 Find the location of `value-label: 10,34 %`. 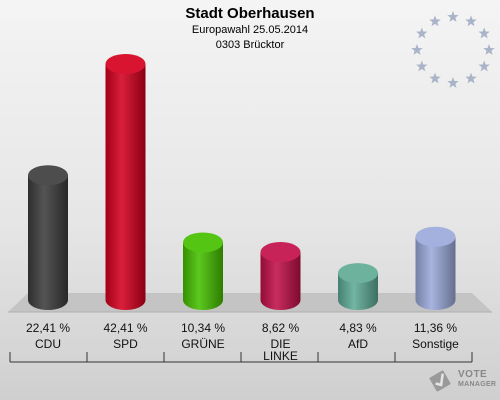

value-label: 10,34 % is located at coordinates (203, 328).